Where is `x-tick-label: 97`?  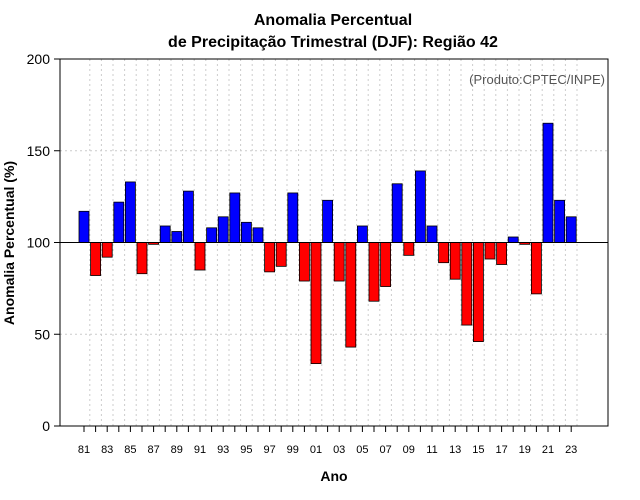
x-tick-label: 97 is located at coordinates (269, 450).